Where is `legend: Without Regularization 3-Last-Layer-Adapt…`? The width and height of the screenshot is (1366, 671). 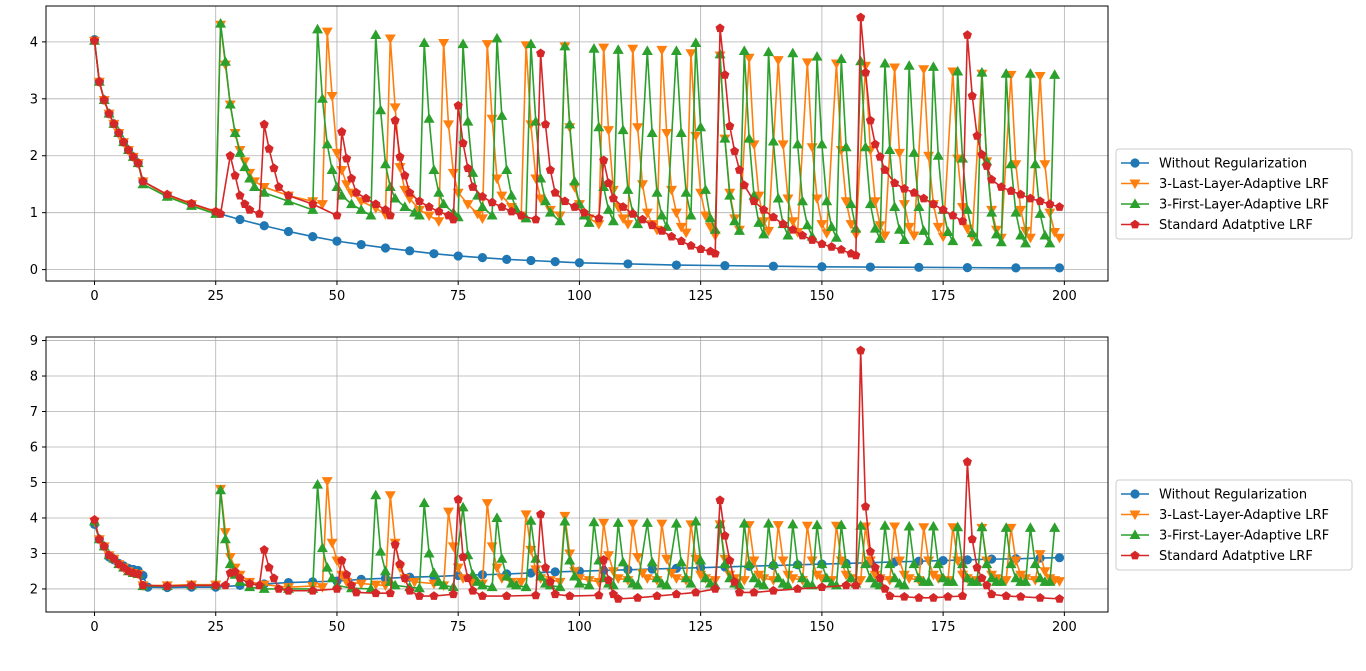
legend: Without Regularization 3-Last-Layer-Adapt… is located at coordinates (1234, 194).